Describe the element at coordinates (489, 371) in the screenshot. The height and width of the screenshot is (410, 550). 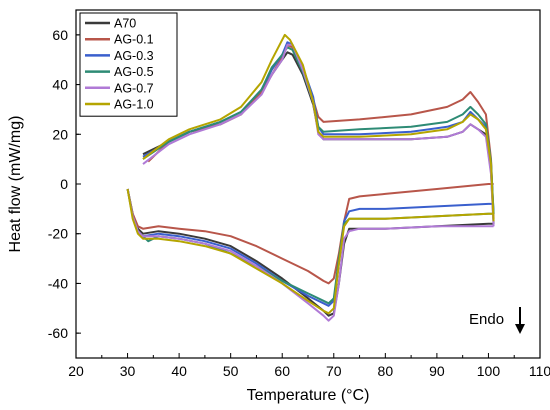
I see `x-tick-label: 100` at that location.